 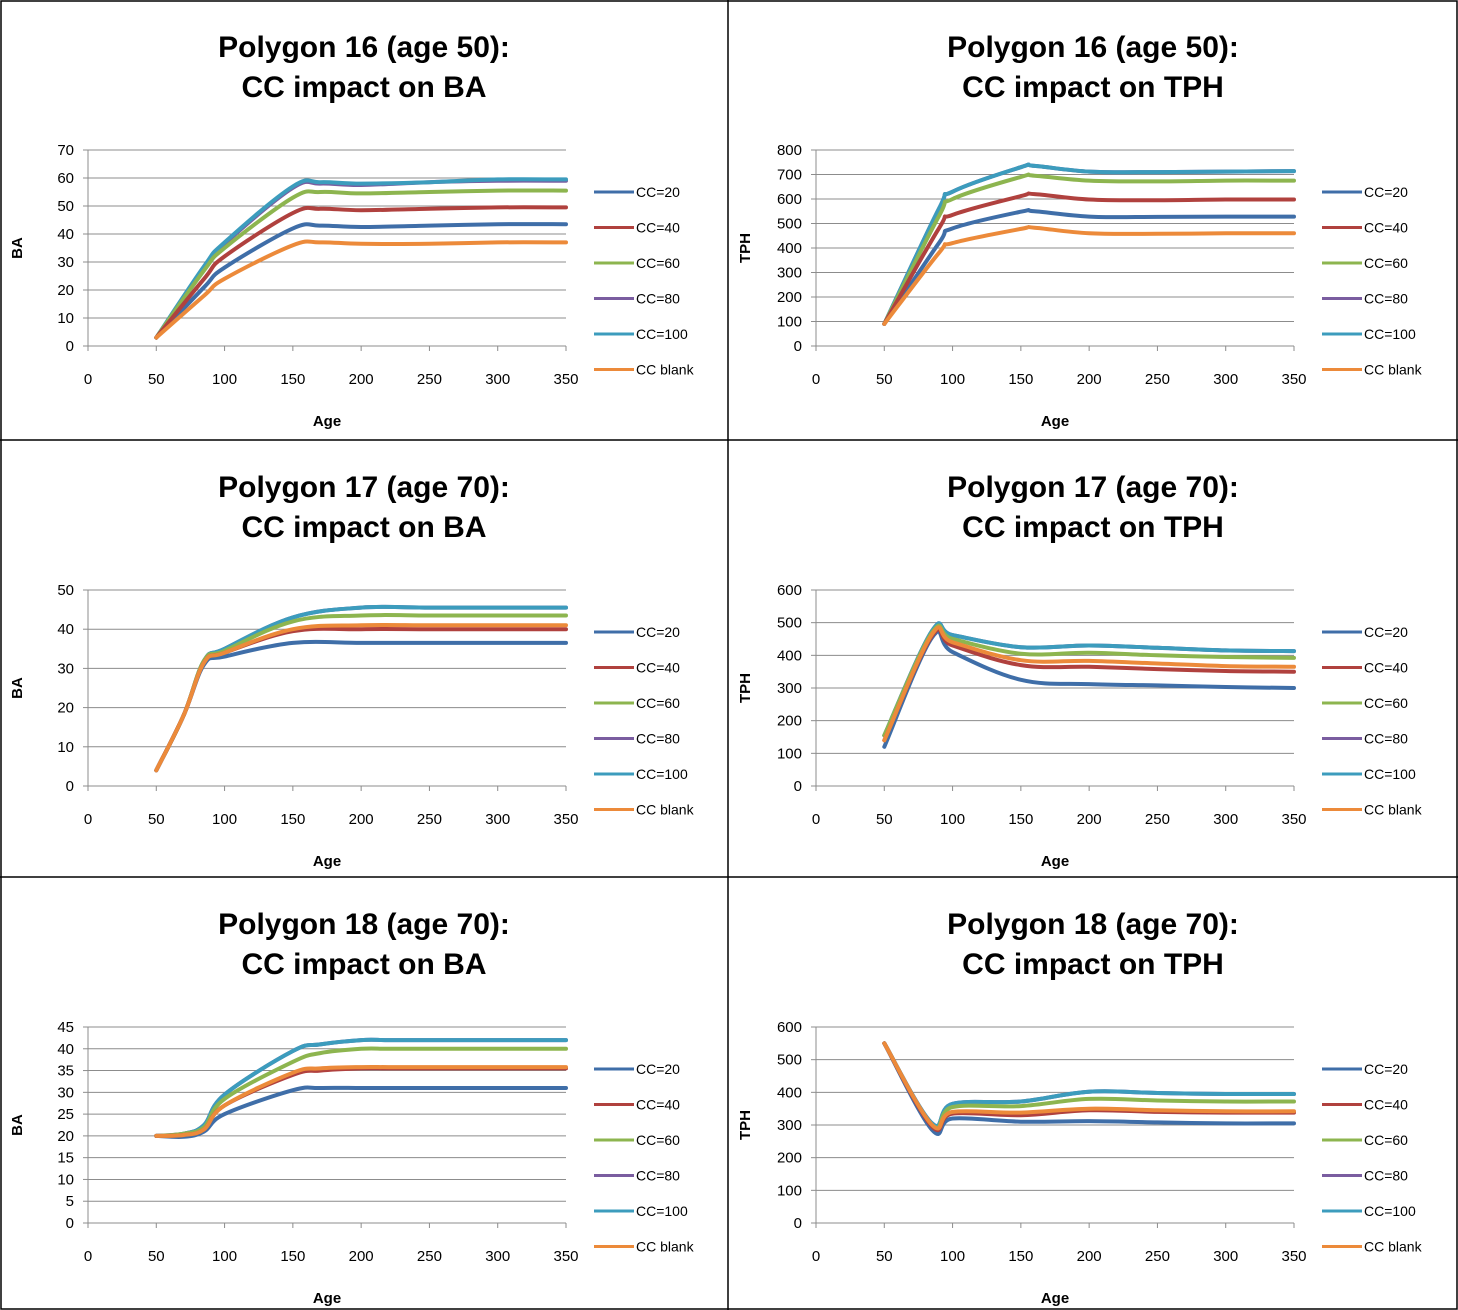 What do you see at coordinates (1093, 944) in the screenshot?
I see `chart-title: Polygon 18 (age 70): CC impact on TPH` at bounding box center [1093, 944].